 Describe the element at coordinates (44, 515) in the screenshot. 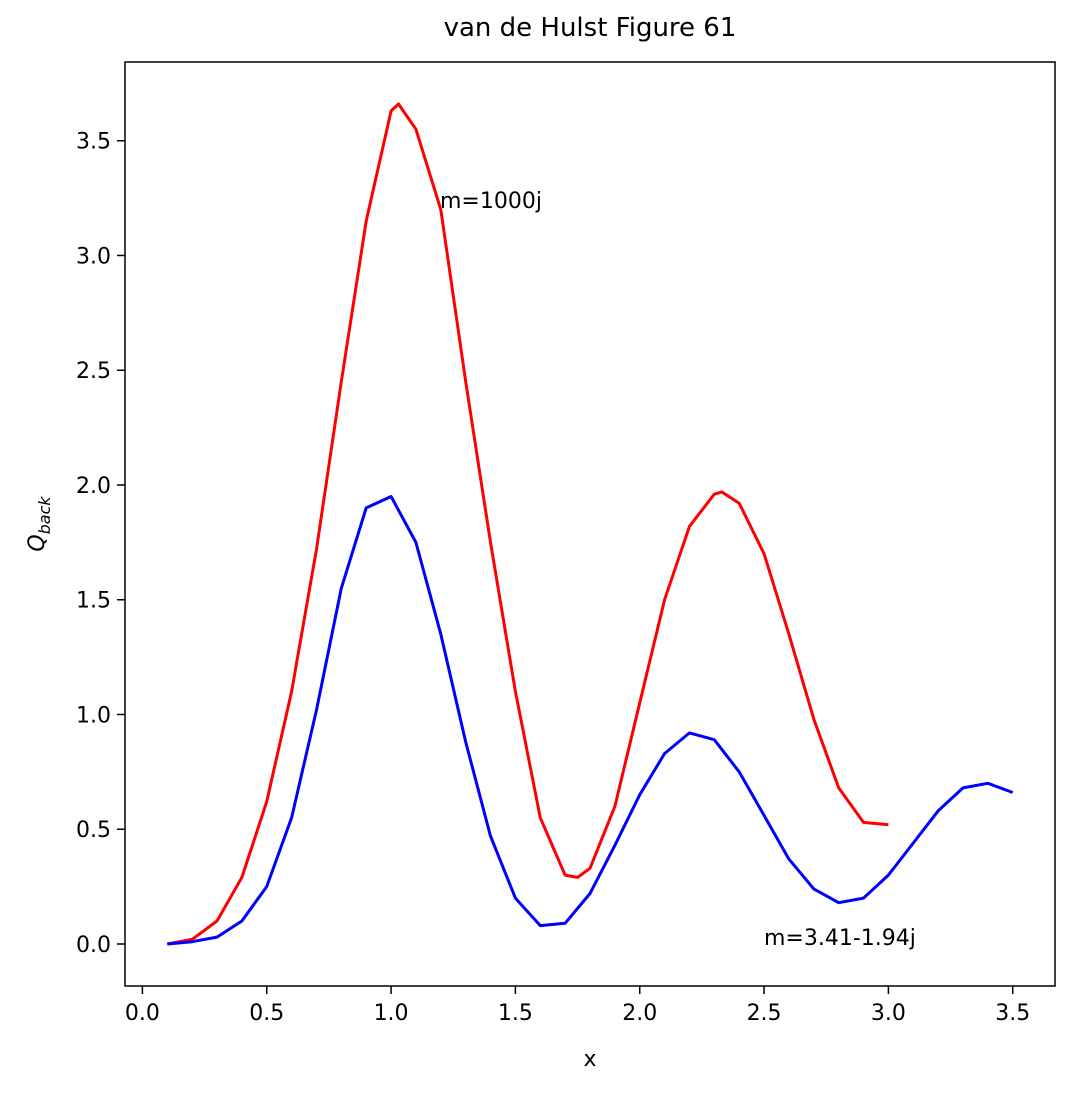

I see `y-axis-label-sub: back` at that location.